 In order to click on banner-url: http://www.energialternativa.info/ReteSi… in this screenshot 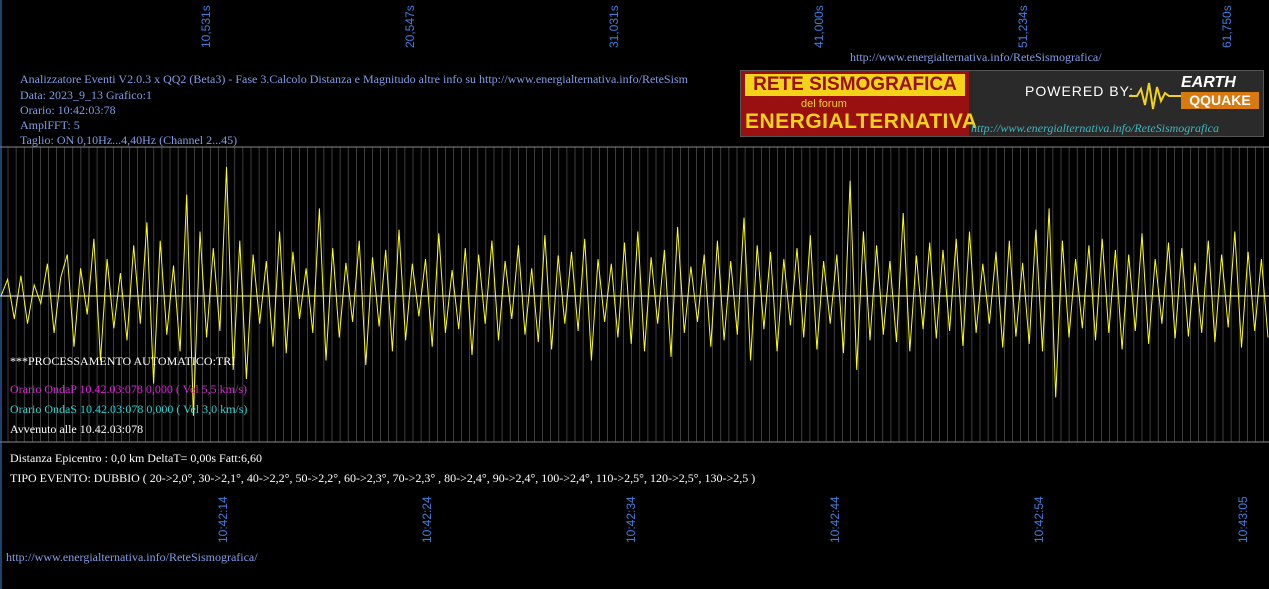, I will do `click(1095, 128)`.